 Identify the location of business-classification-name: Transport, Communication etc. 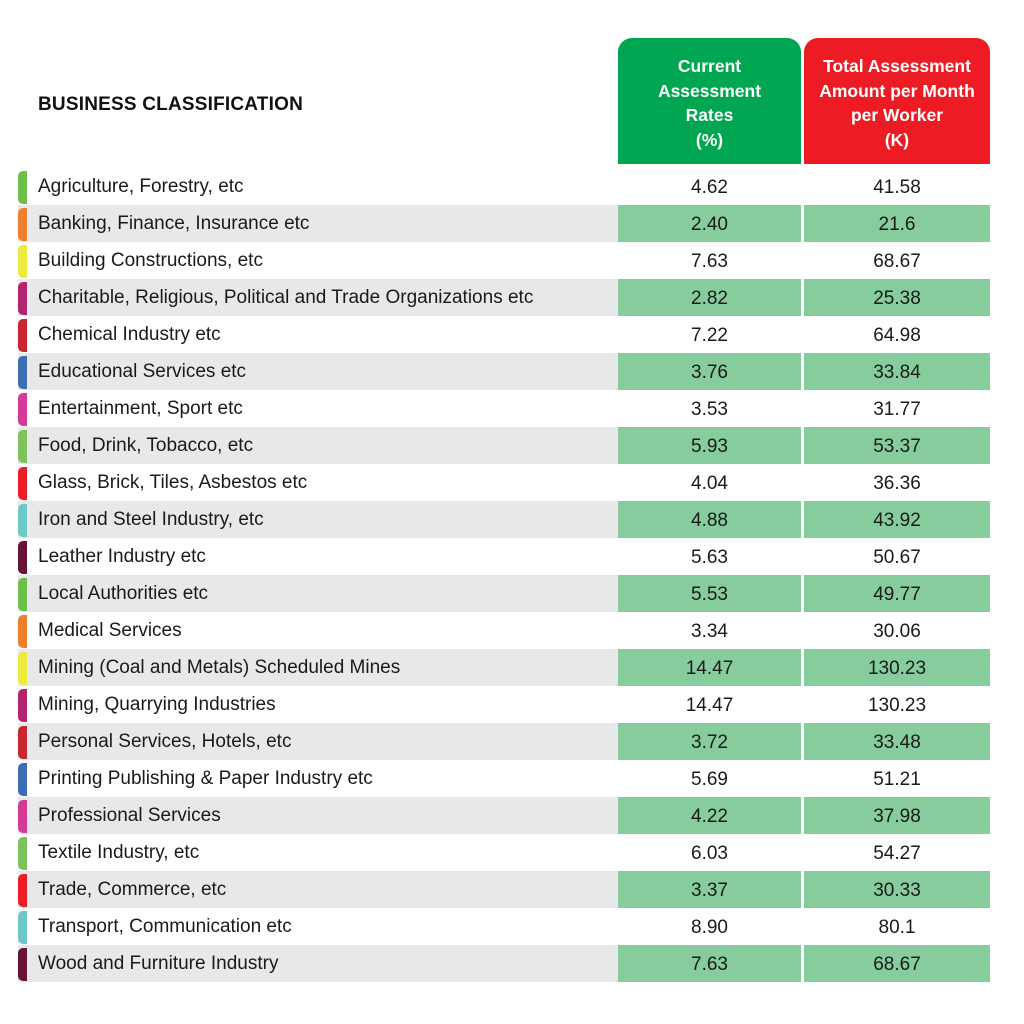
(165, 926).